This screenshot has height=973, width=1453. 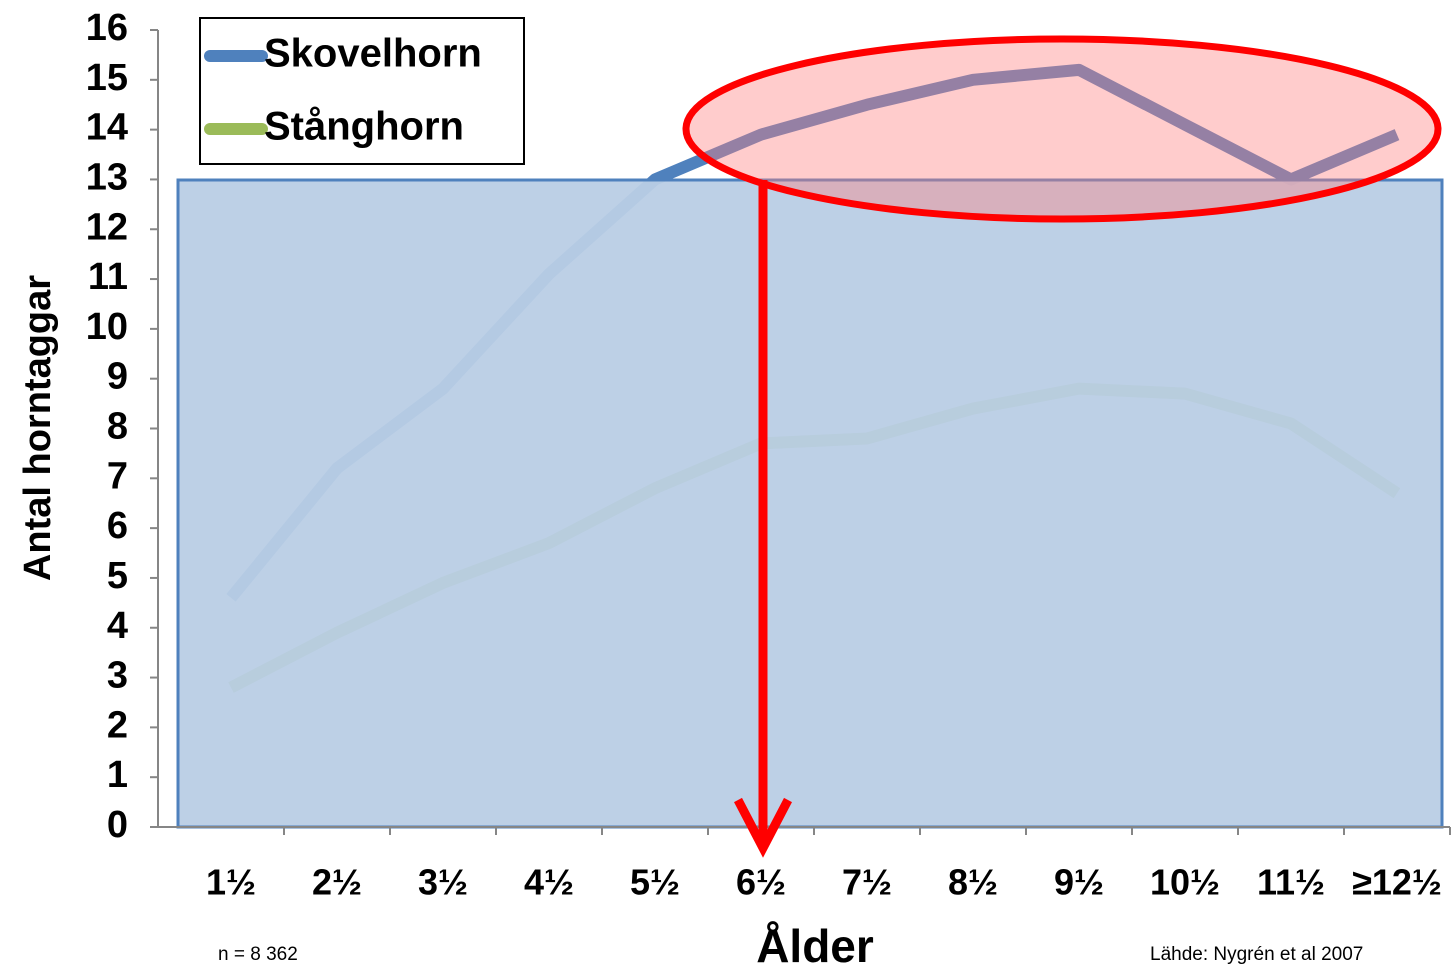 What do you see at coordinates (549, 882) in the screenshot?
I see `x-tick-label: 4½` at bounding box center [549, 882].